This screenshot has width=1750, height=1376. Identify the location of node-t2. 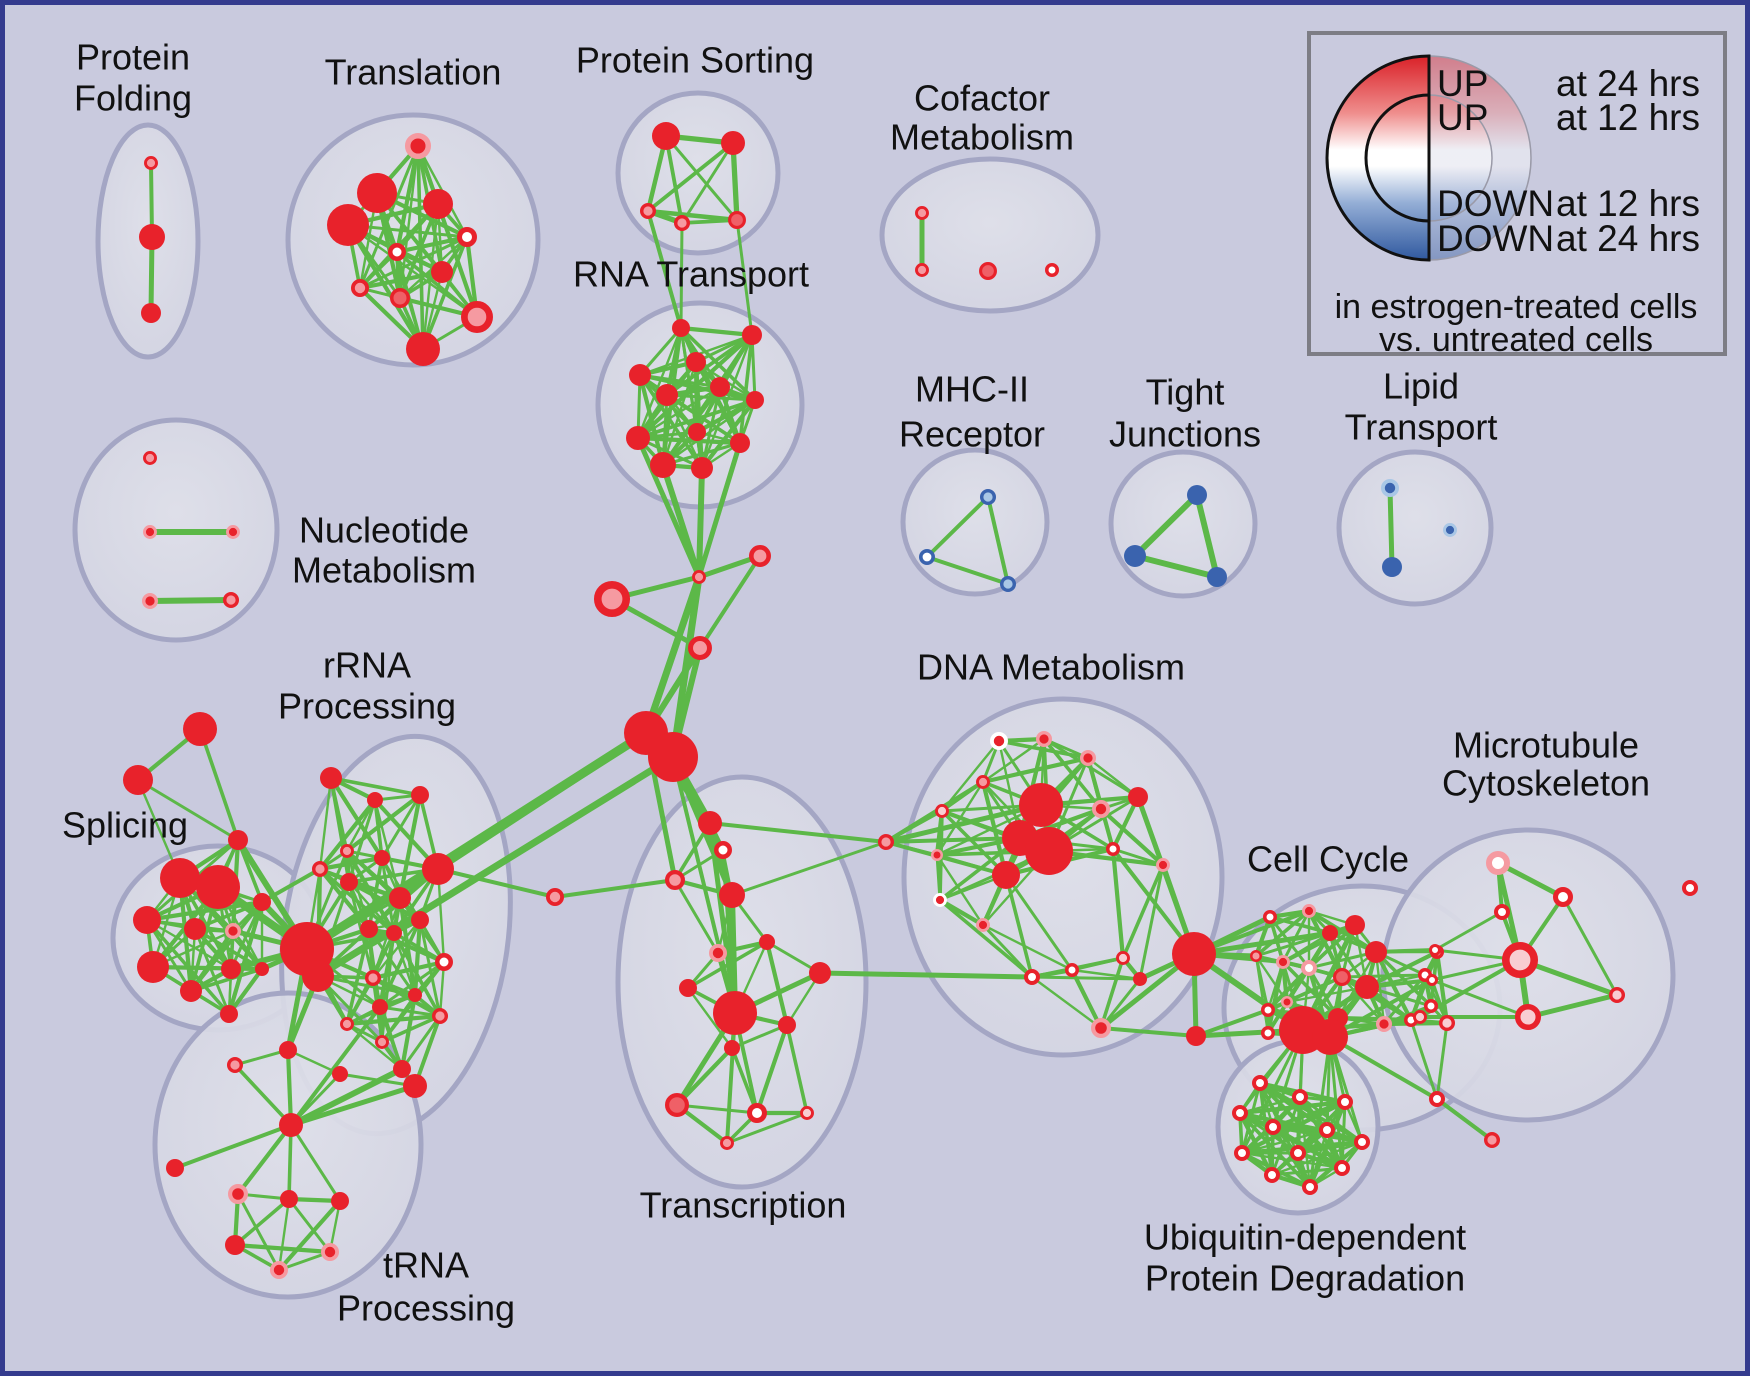
(377, 193).